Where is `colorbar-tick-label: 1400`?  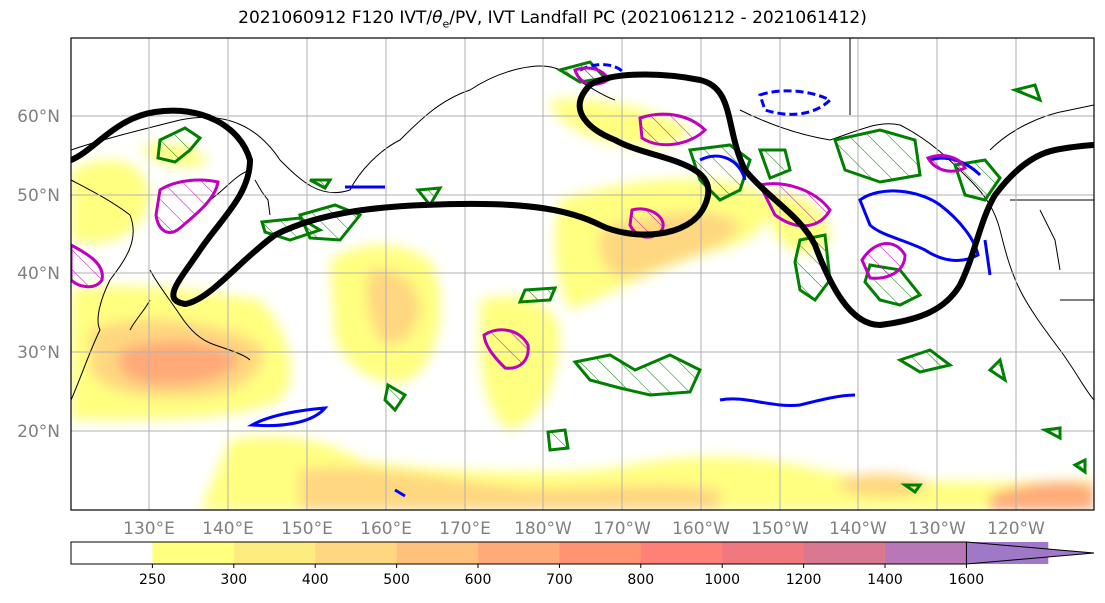
colorbar-tick-label: 1400 is located at coordinates (885, 580).